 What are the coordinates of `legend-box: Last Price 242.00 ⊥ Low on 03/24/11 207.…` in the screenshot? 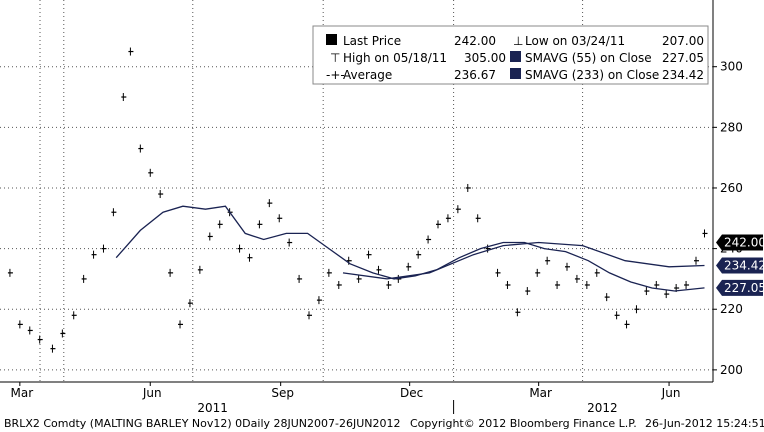 It's located at (510, 55).